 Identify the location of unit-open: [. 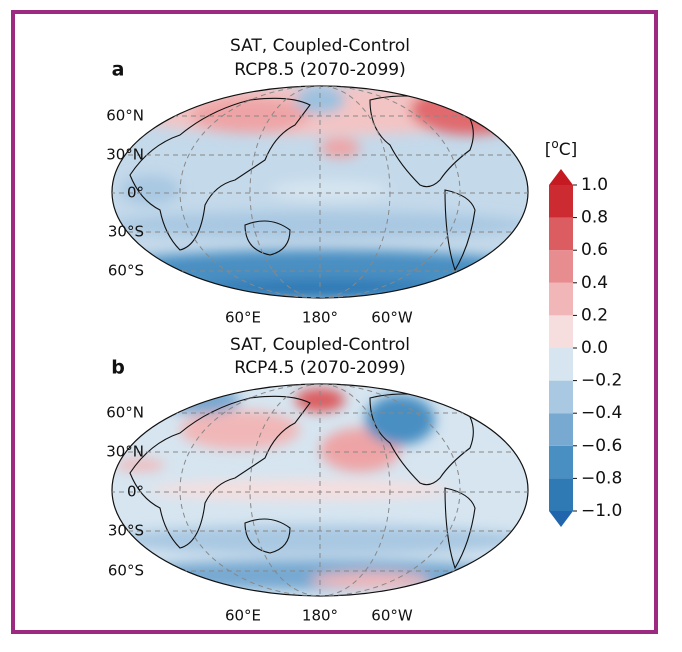
(548, 150).